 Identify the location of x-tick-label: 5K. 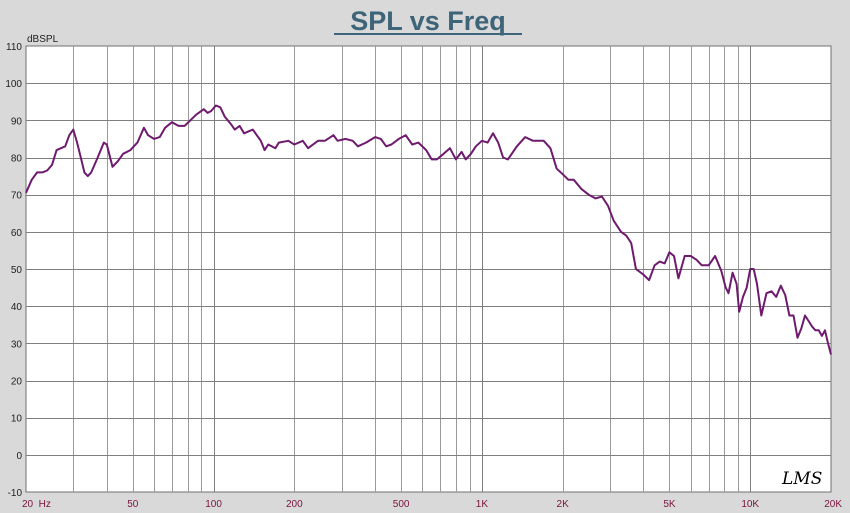
(669, 504).